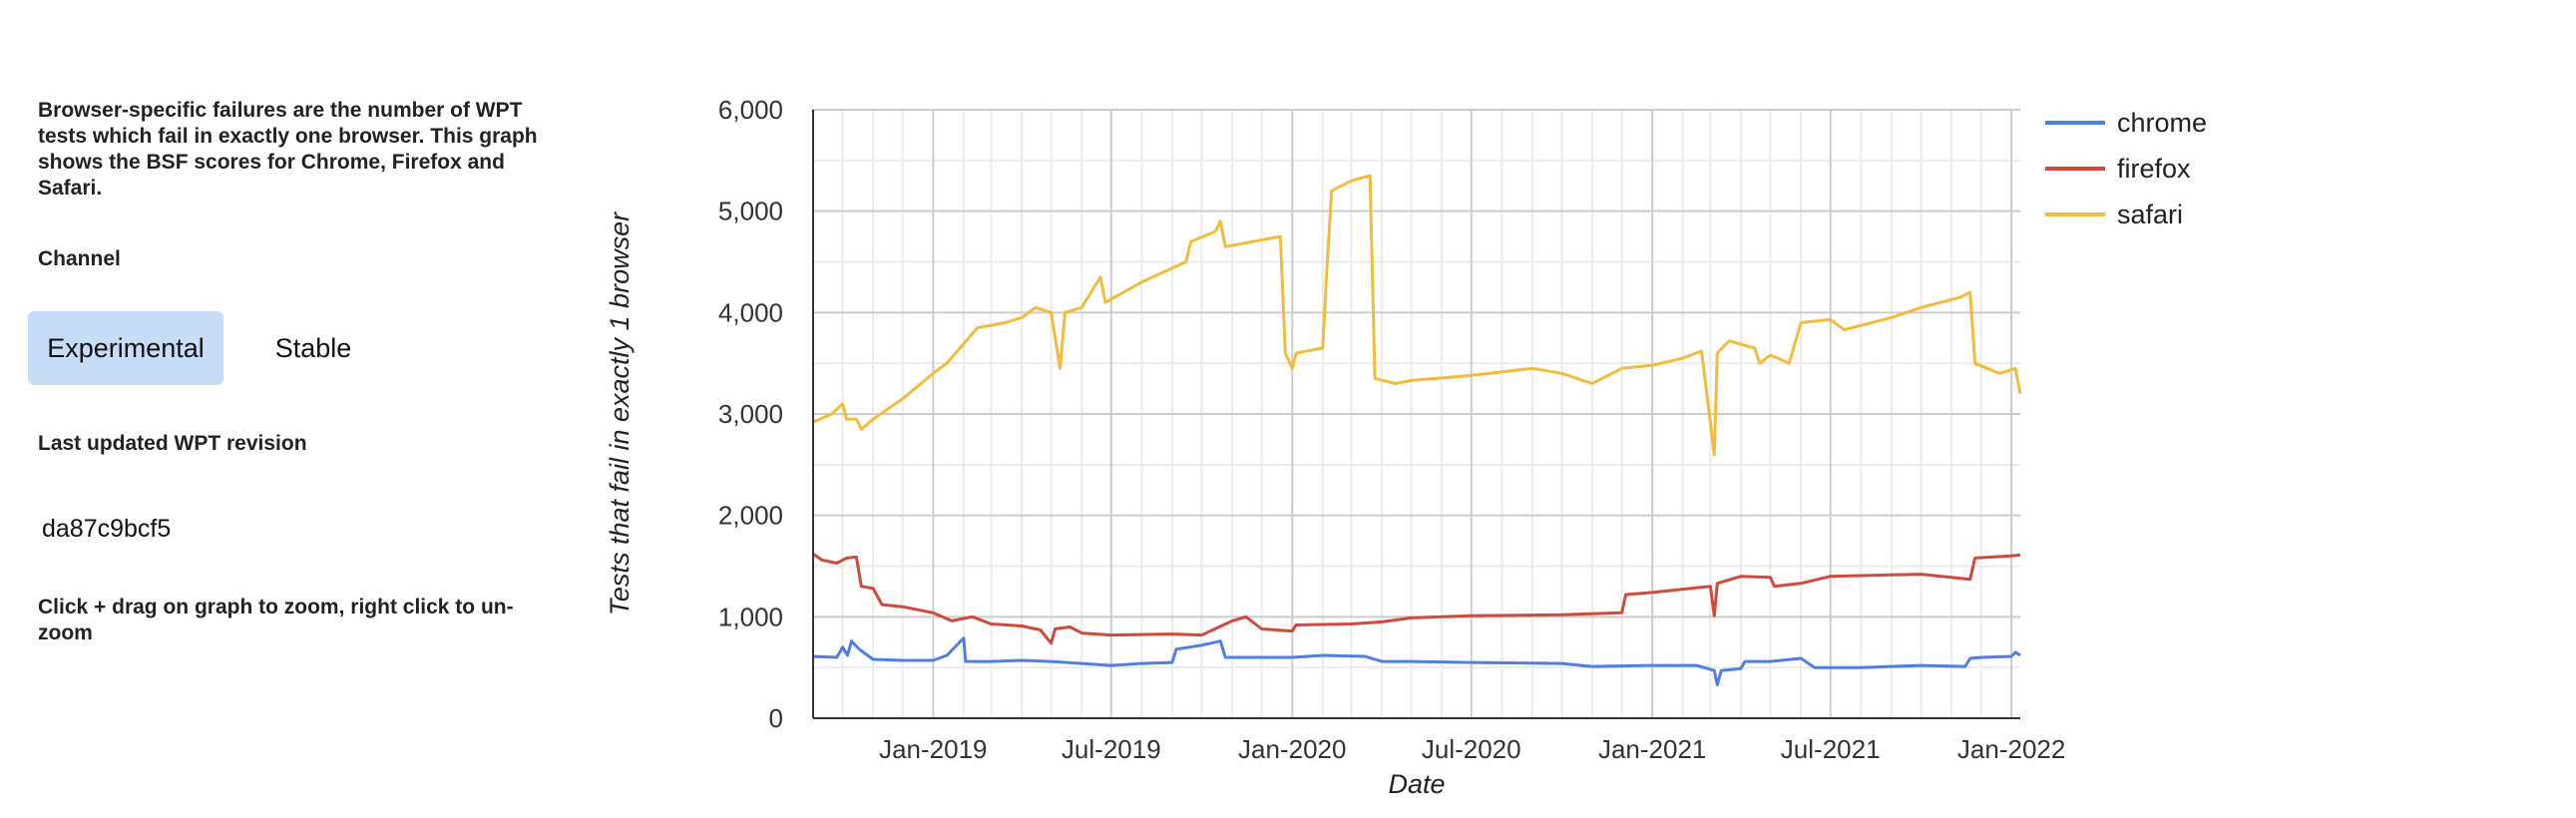  What do you see at coordinates (750, 616) in the screenshot?
I see `y-tick-label: 1,000` at bounding box center [750, 616].